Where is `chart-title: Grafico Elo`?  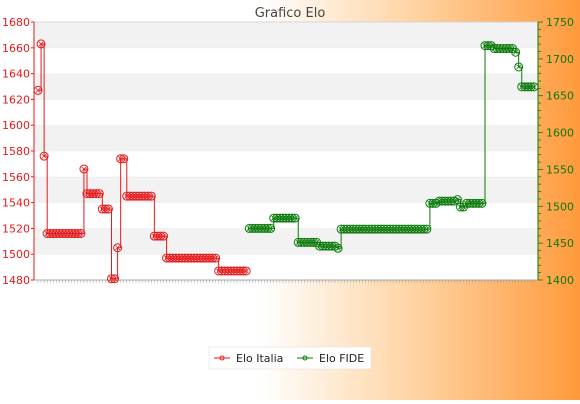
chart-title: Grafico Elo is located at coordinates (290, 13).